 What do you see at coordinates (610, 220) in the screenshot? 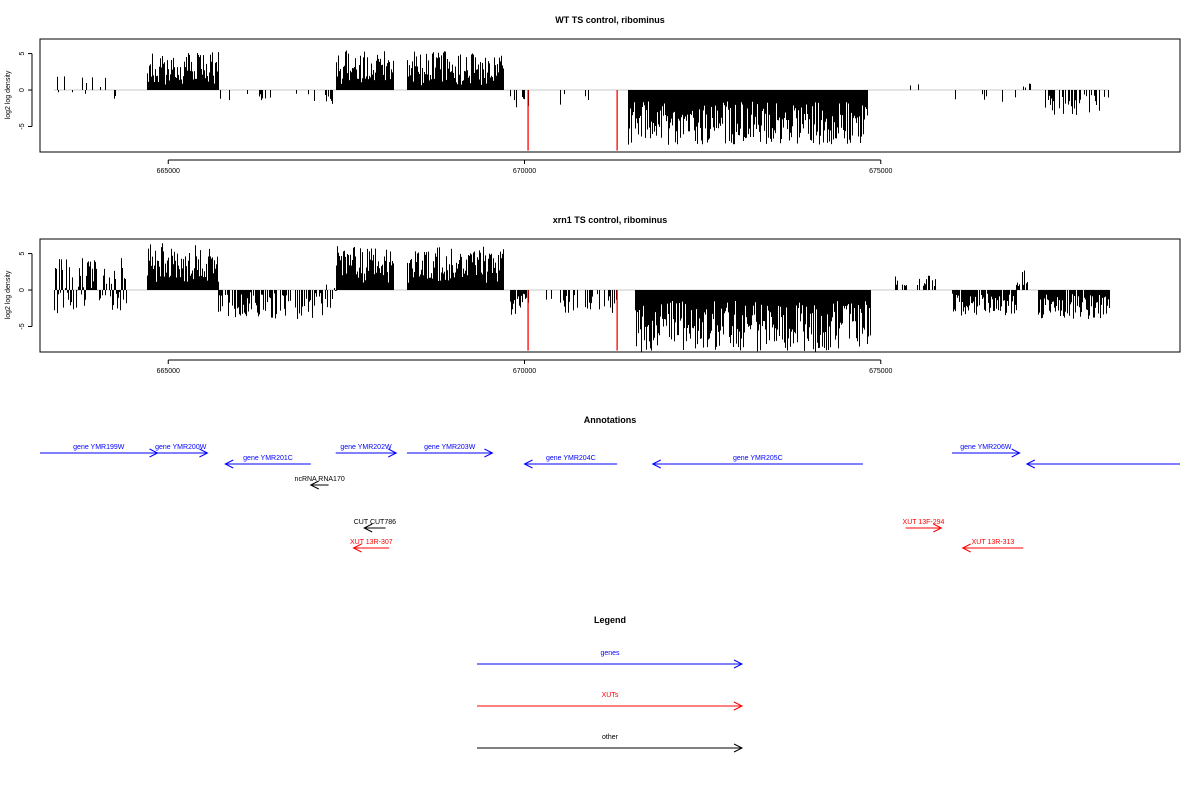
I see `xrn1-panel-title: xrn1 TS control, ribominus` at bounding box center [610, 220].